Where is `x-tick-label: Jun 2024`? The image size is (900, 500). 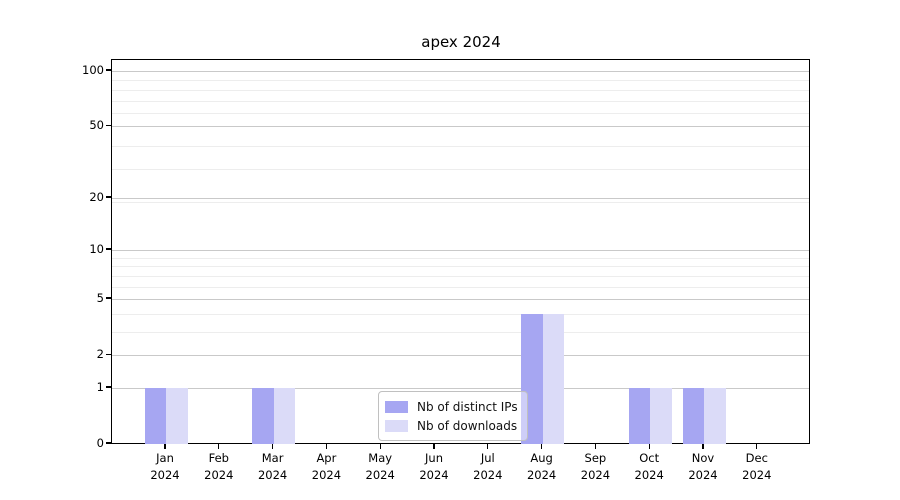
x-tick-label: Jun 2024 is located at coordinates (434, 466).